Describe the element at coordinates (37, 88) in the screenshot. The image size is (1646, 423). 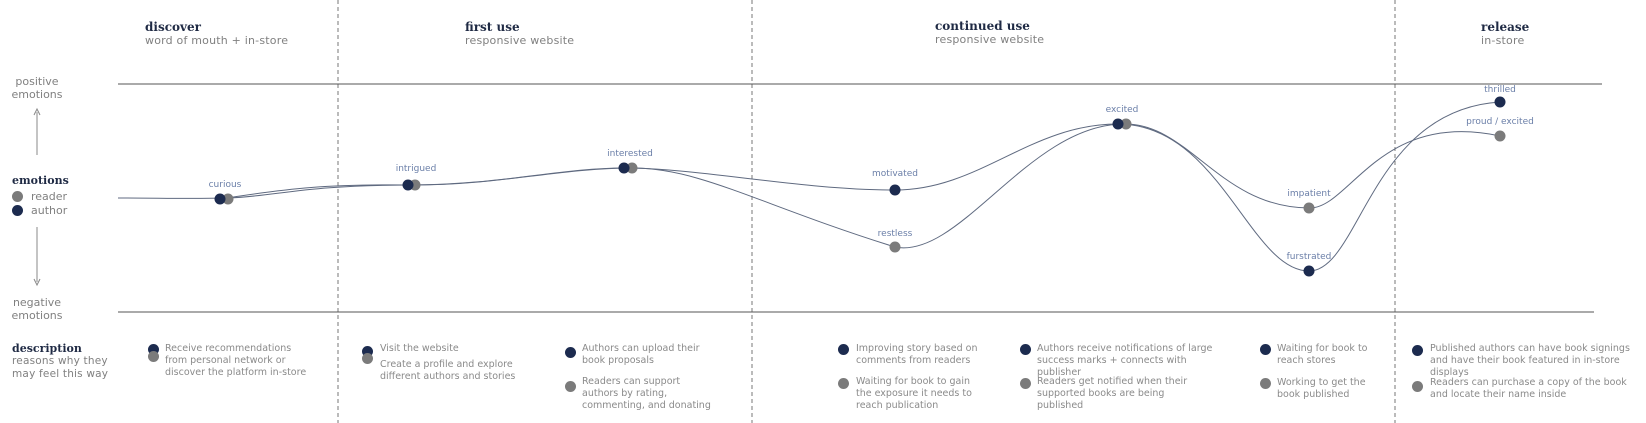
I see `positive-emotions-label: positive emotions` at that location.